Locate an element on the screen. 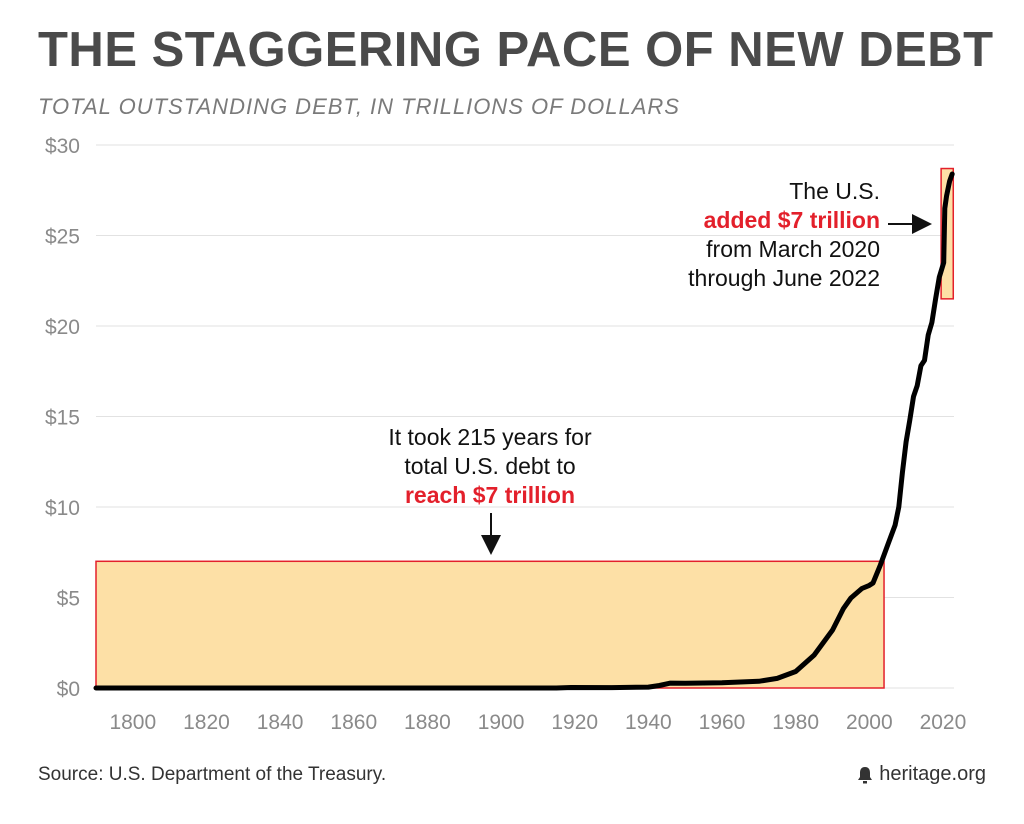  bell-icon is located at coordinates (865, 774).